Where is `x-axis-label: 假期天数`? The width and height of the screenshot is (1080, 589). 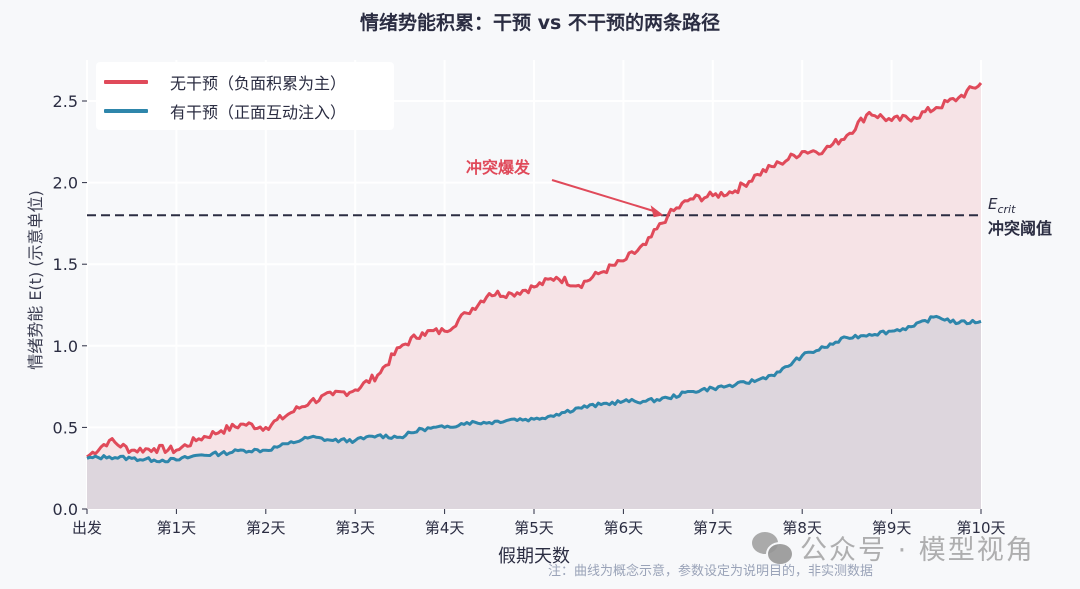
x-axis-label: 假期天数 is located at coordinates (534, 556).